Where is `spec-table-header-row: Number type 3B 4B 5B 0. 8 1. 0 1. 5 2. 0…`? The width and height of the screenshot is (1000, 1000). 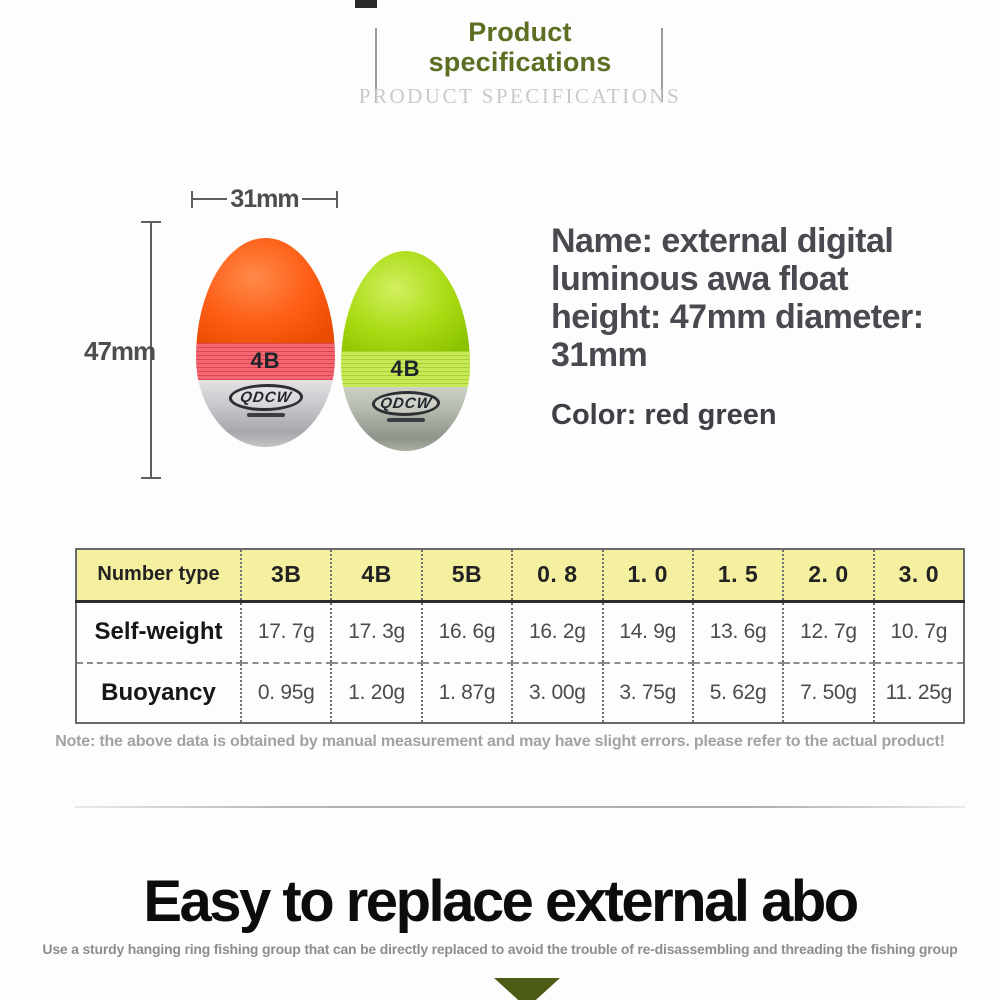 spec-table-header-row: Number type 3B 4B 5B 0. 8 1. 0 1. 5 2. 0… is located at coordinates (520, 576).